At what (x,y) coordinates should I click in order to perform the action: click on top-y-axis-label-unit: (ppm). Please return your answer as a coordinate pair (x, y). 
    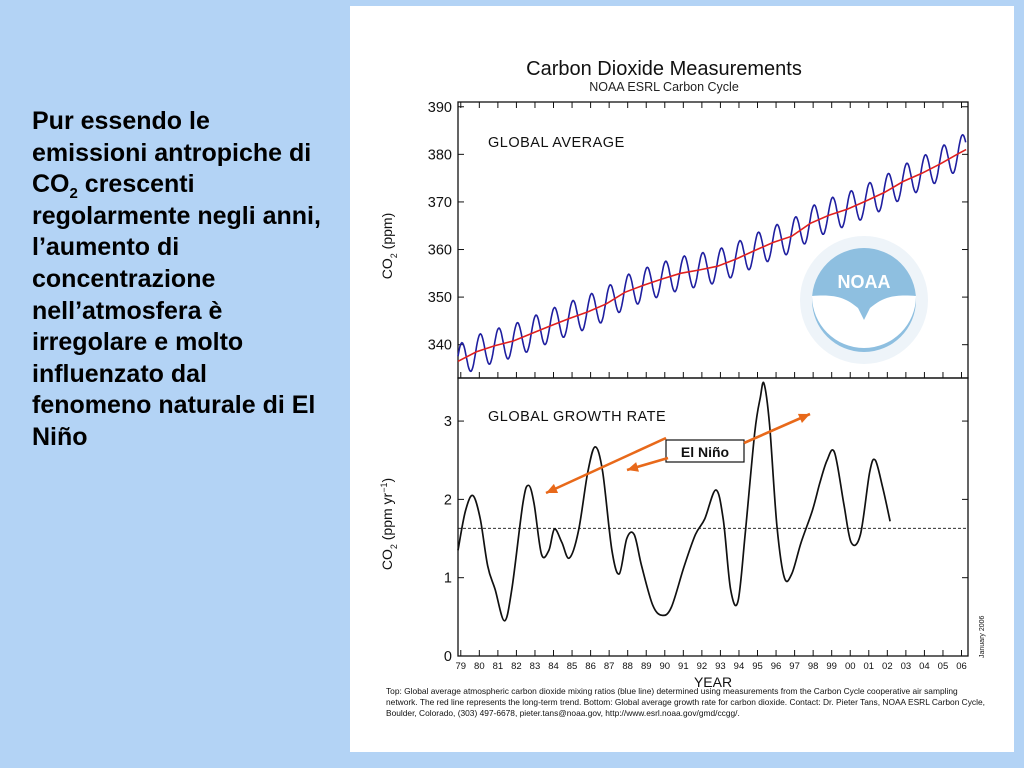
    Looking at the image, I should click on (387, 233).